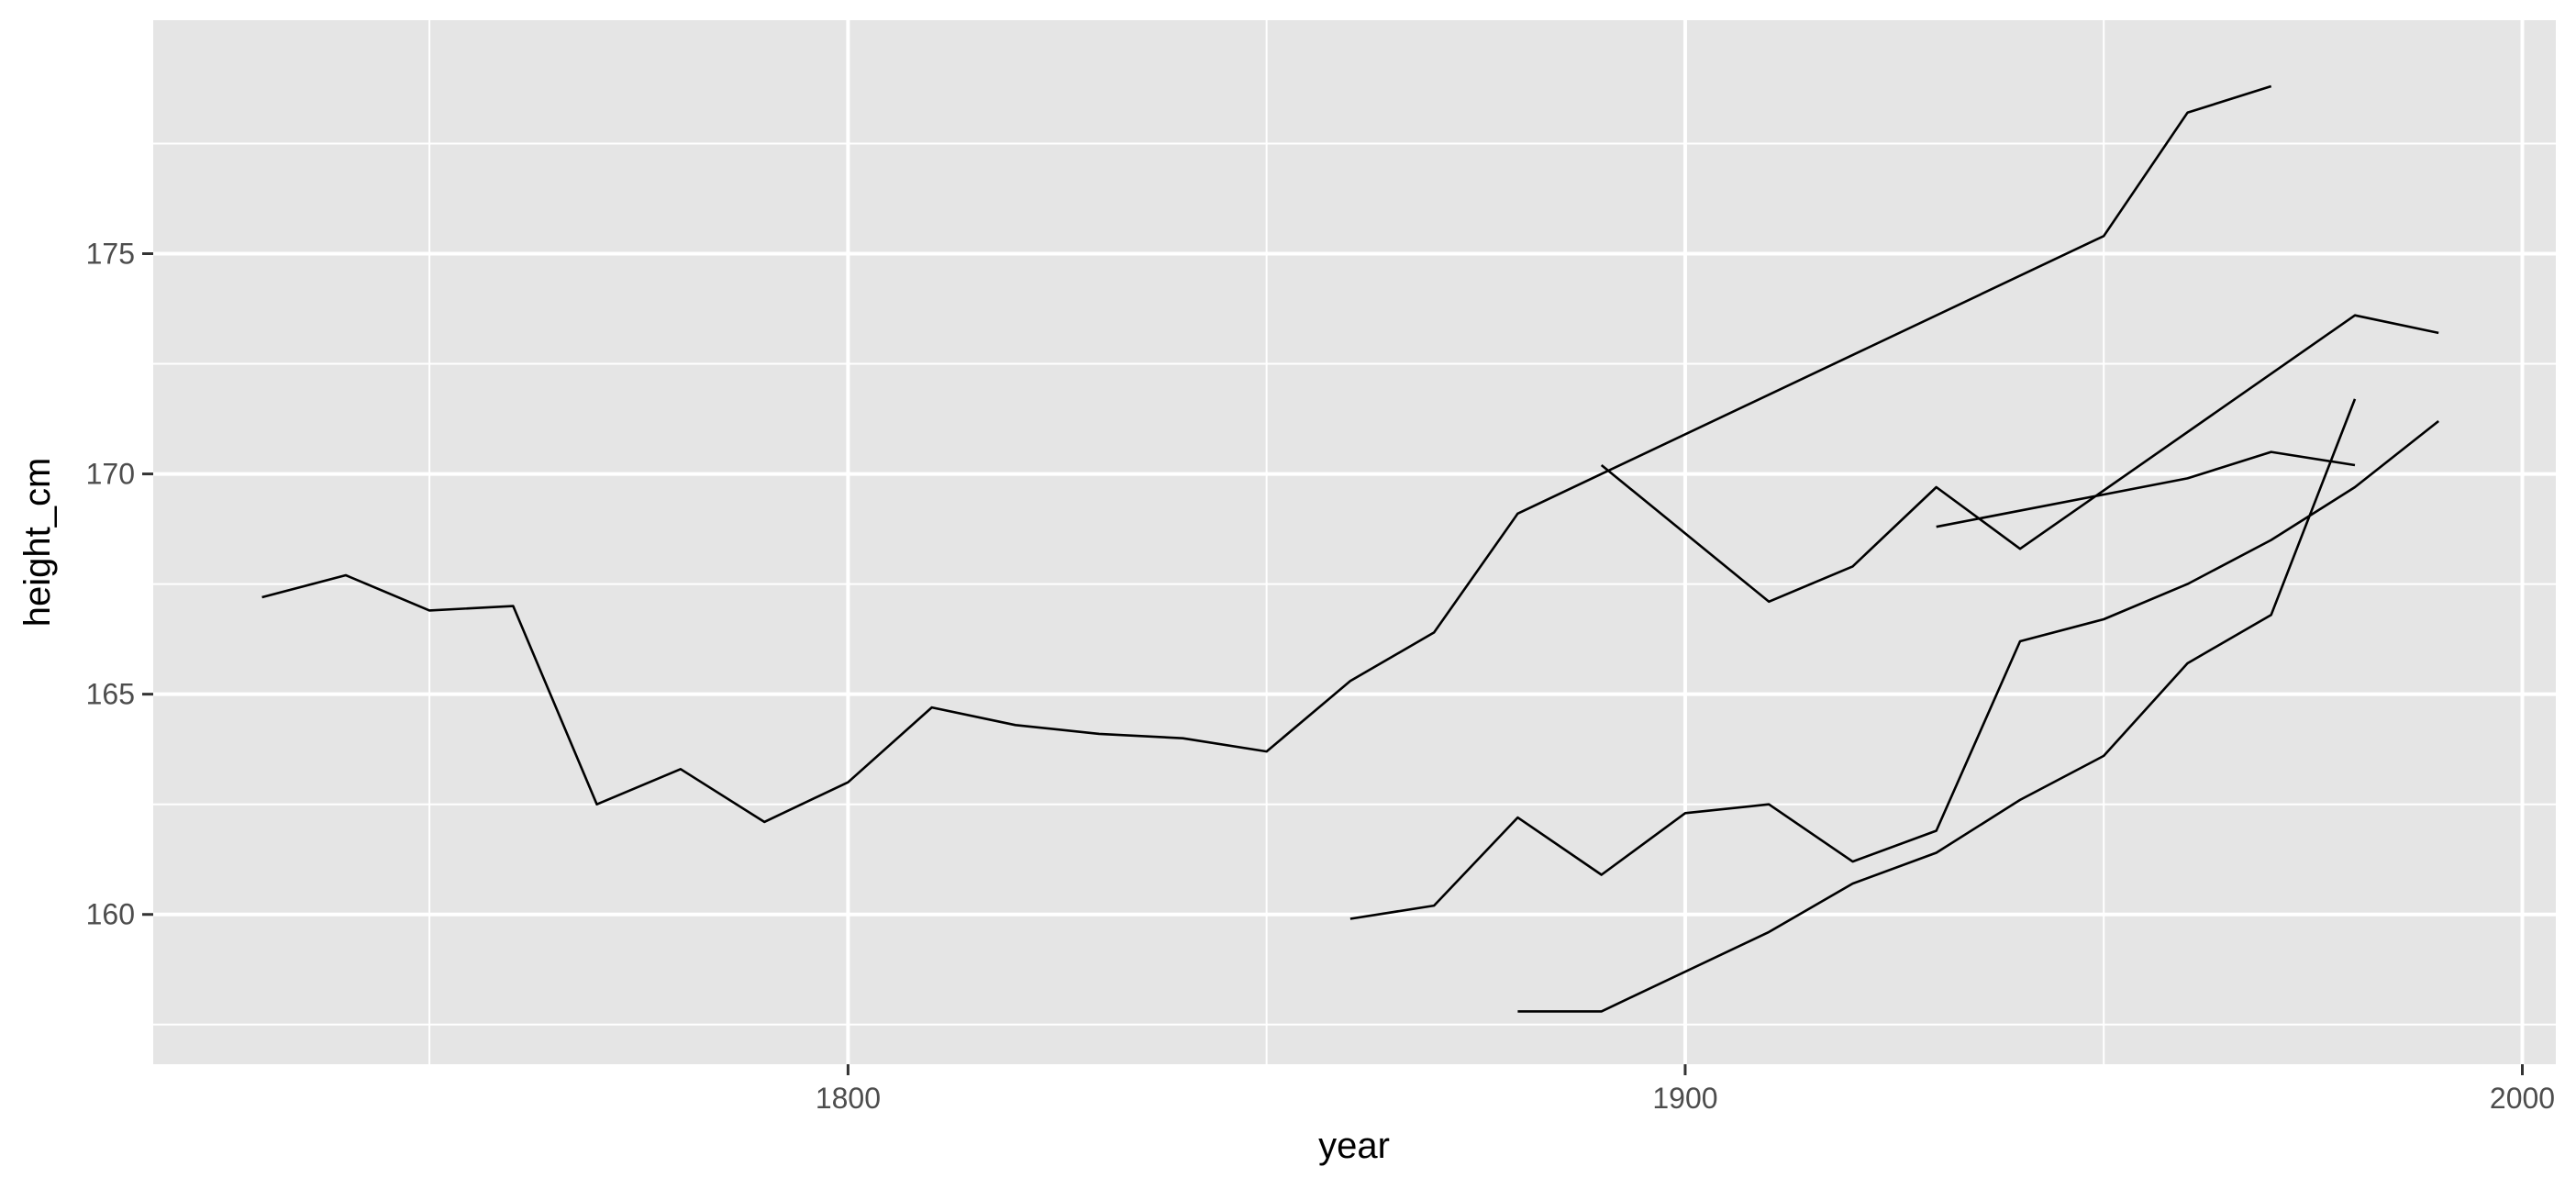 Image resolution: width=2576 pixels, height=1189 pixels. I want to click on x-axis-tick-labels: 1800 1900 2000, so click(1685, 1098).